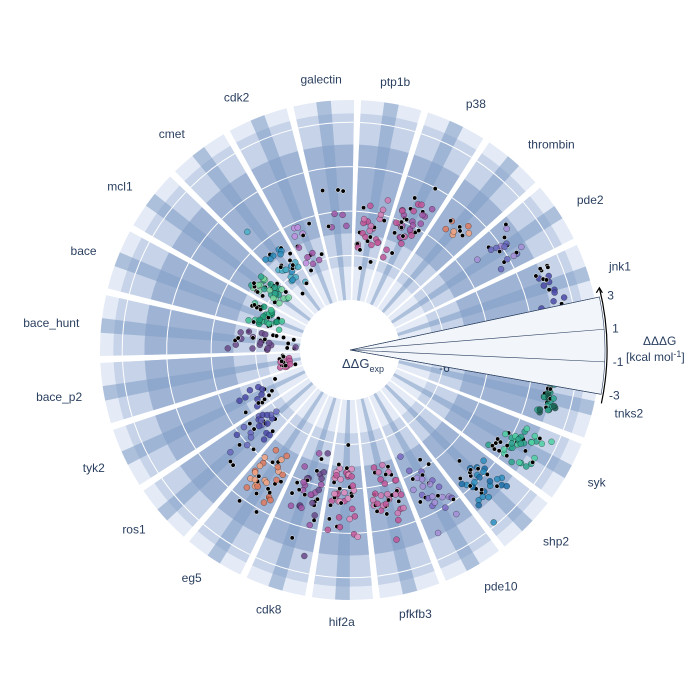 This screenshot has height=700, width=700. What do you see at coordinates (360, 250) in the screenshot?
I see `point-ptp1b` at bounding box center [360, 250].